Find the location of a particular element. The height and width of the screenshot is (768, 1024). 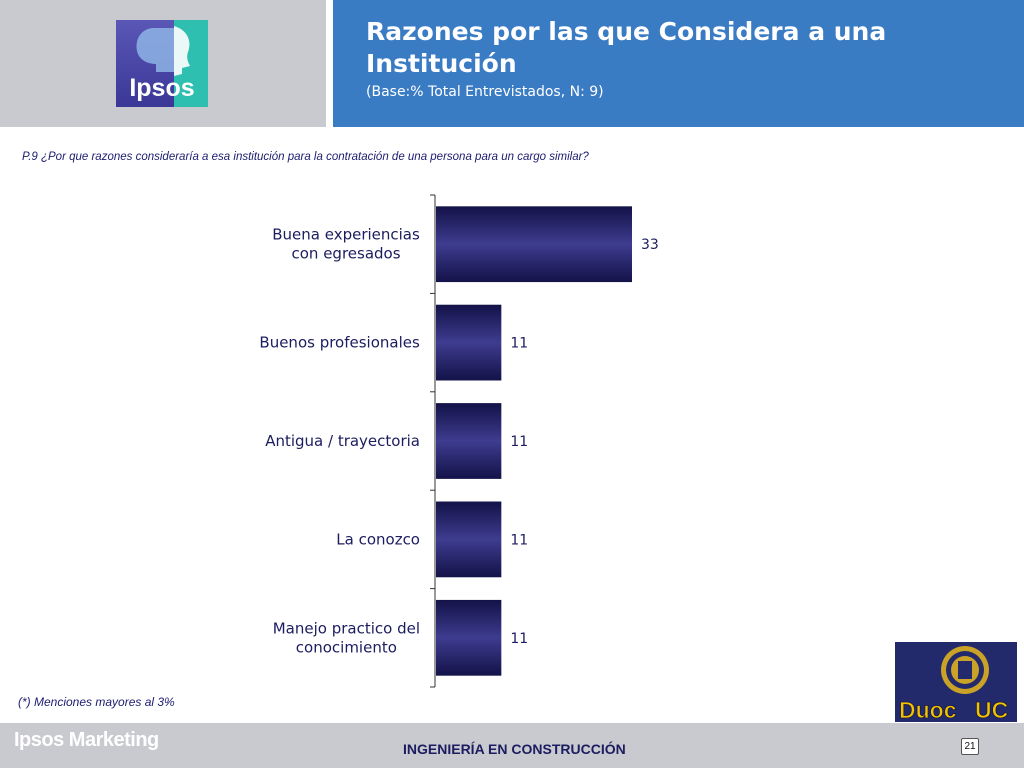

category-label: Buenos profesionales is located at coordinates (339, 343).